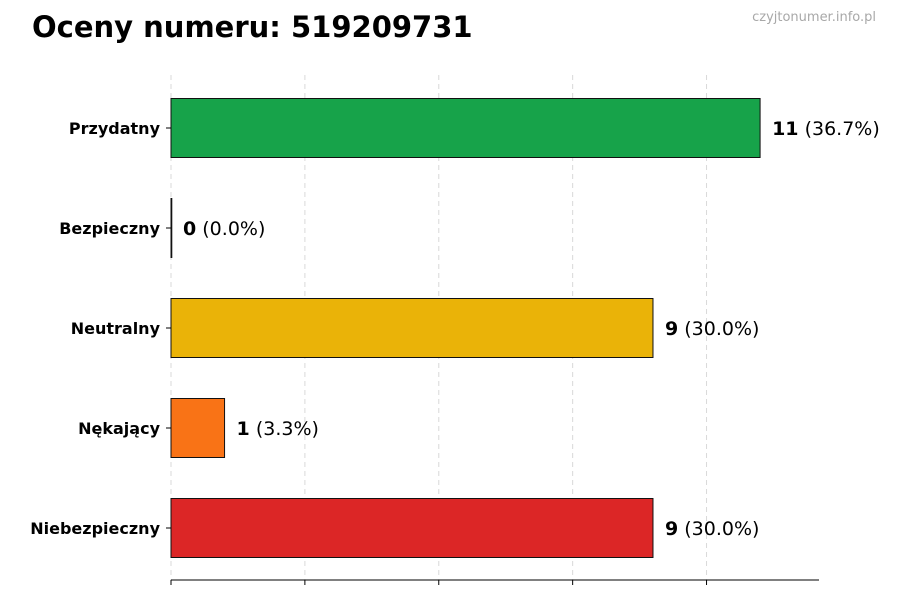 The height and width of the screenshot is (600, 900). I want to click on value-label: 0 (0.0%), so click(224, 229).